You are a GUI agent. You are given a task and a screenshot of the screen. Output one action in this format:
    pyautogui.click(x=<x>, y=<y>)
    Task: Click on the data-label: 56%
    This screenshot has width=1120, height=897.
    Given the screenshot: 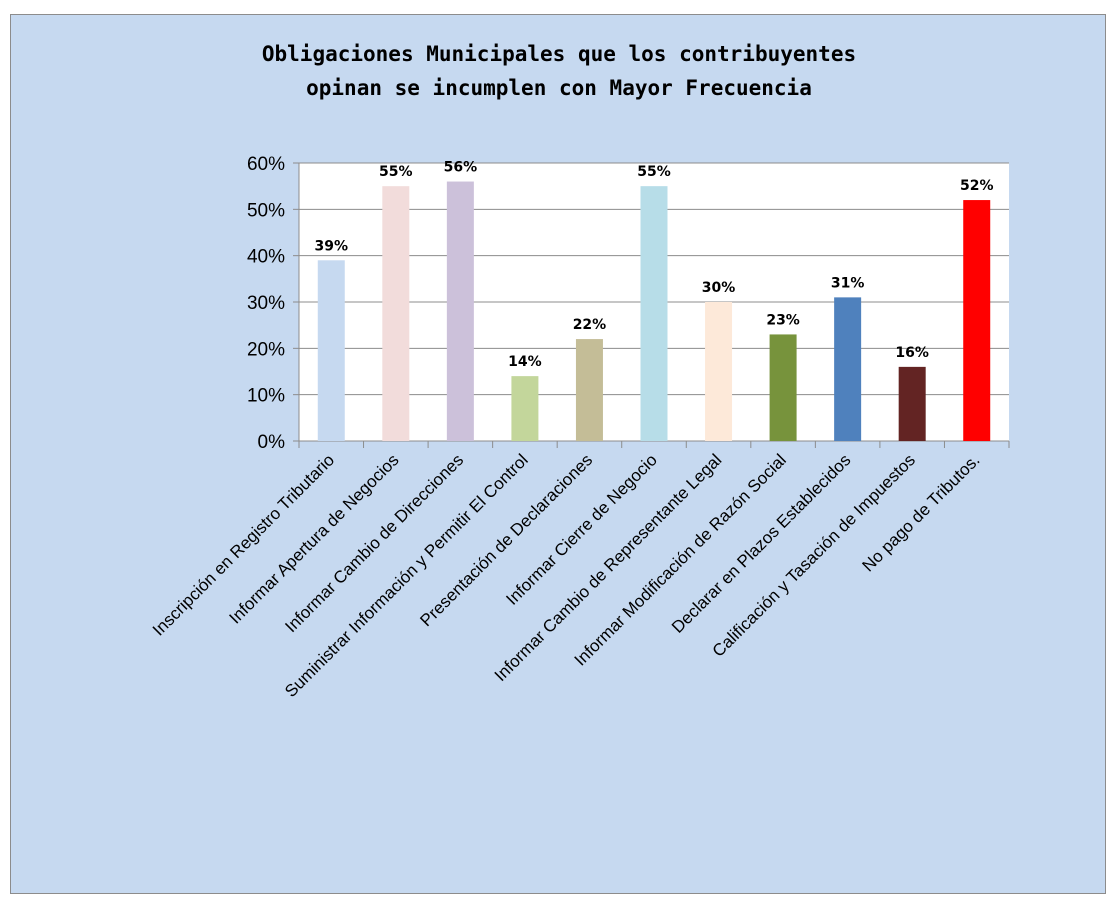 What is the action you would take?
    pyautogui.click(x=461, y=168)
    